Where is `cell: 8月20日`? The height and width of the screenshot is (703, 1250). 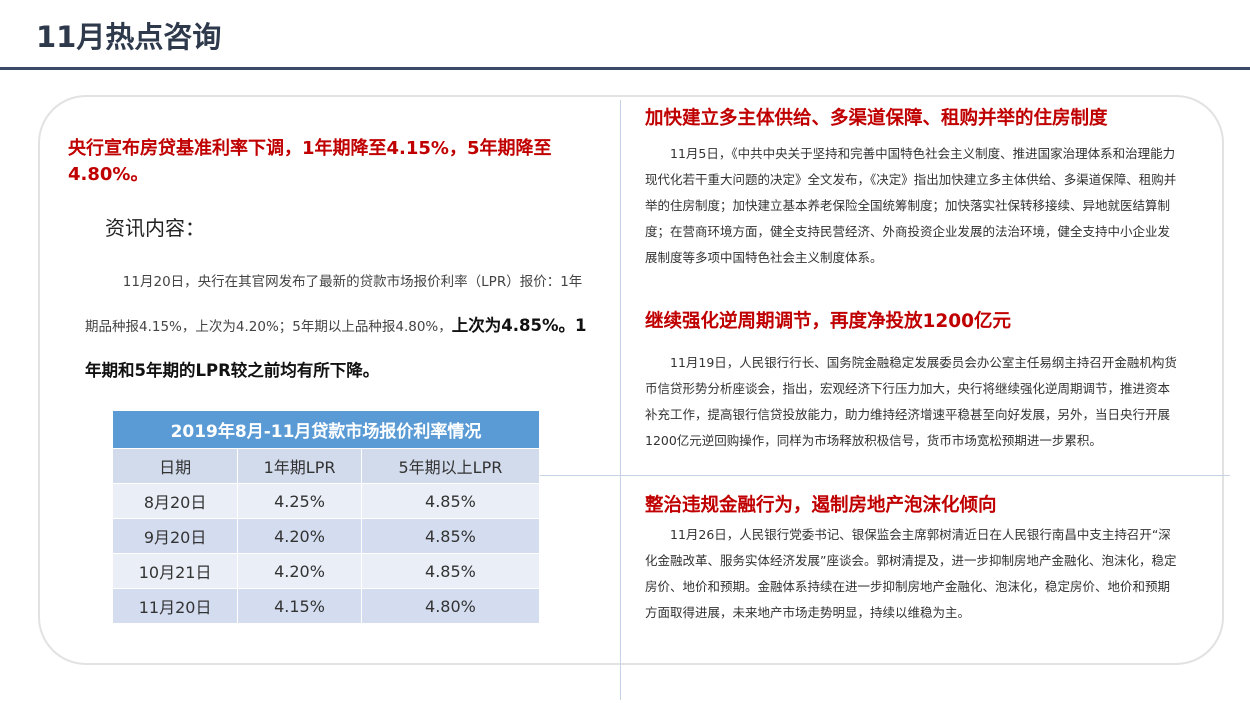
cell: 8月20日 is located at coordinates (175, 501).